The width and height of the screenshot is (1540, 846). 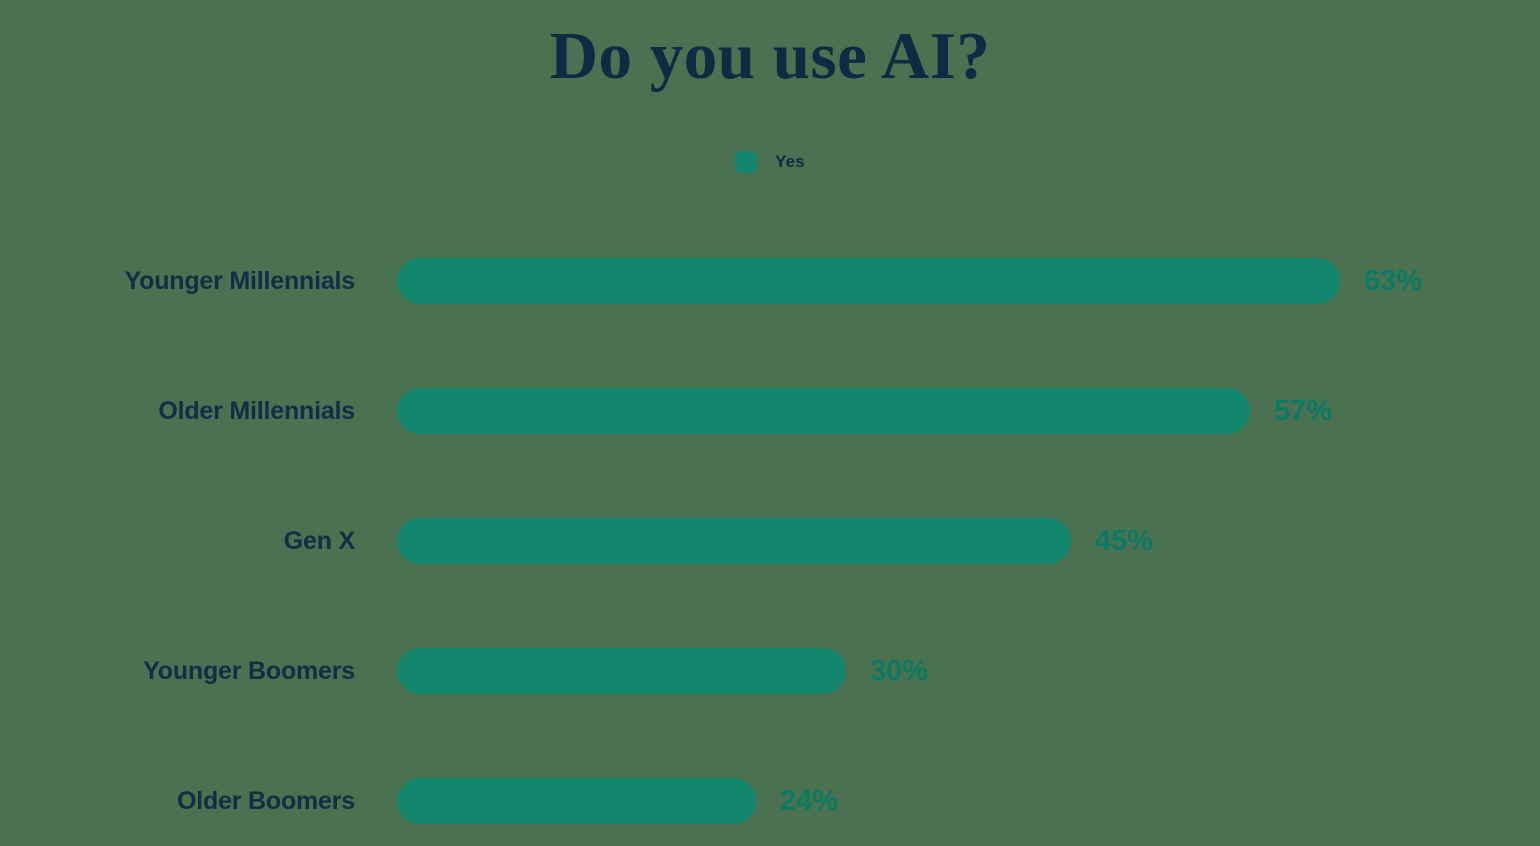 I want to click on value-label: 57%, so click(x=1303, y=410).